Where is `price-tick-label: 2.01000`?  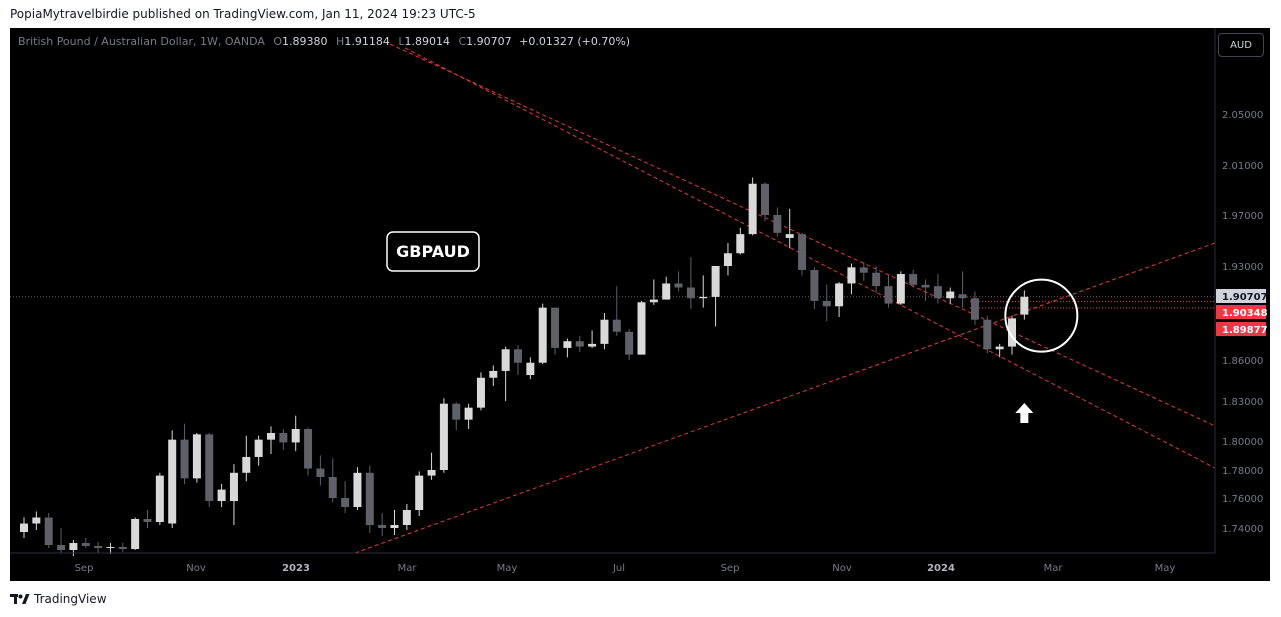
price-tick-label: 2.01000 is located at coordinates (1242, 166).